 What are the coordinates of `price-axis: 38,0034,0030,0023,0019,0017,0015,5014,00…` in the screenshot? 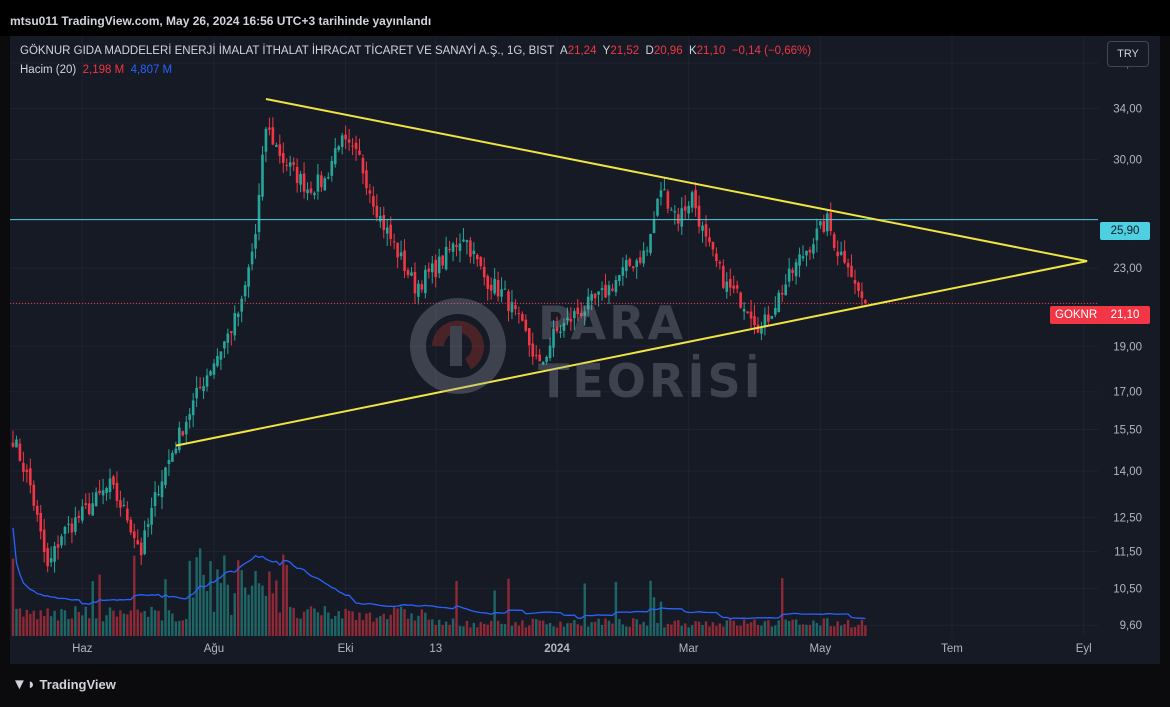 It's located at (1129, 348).